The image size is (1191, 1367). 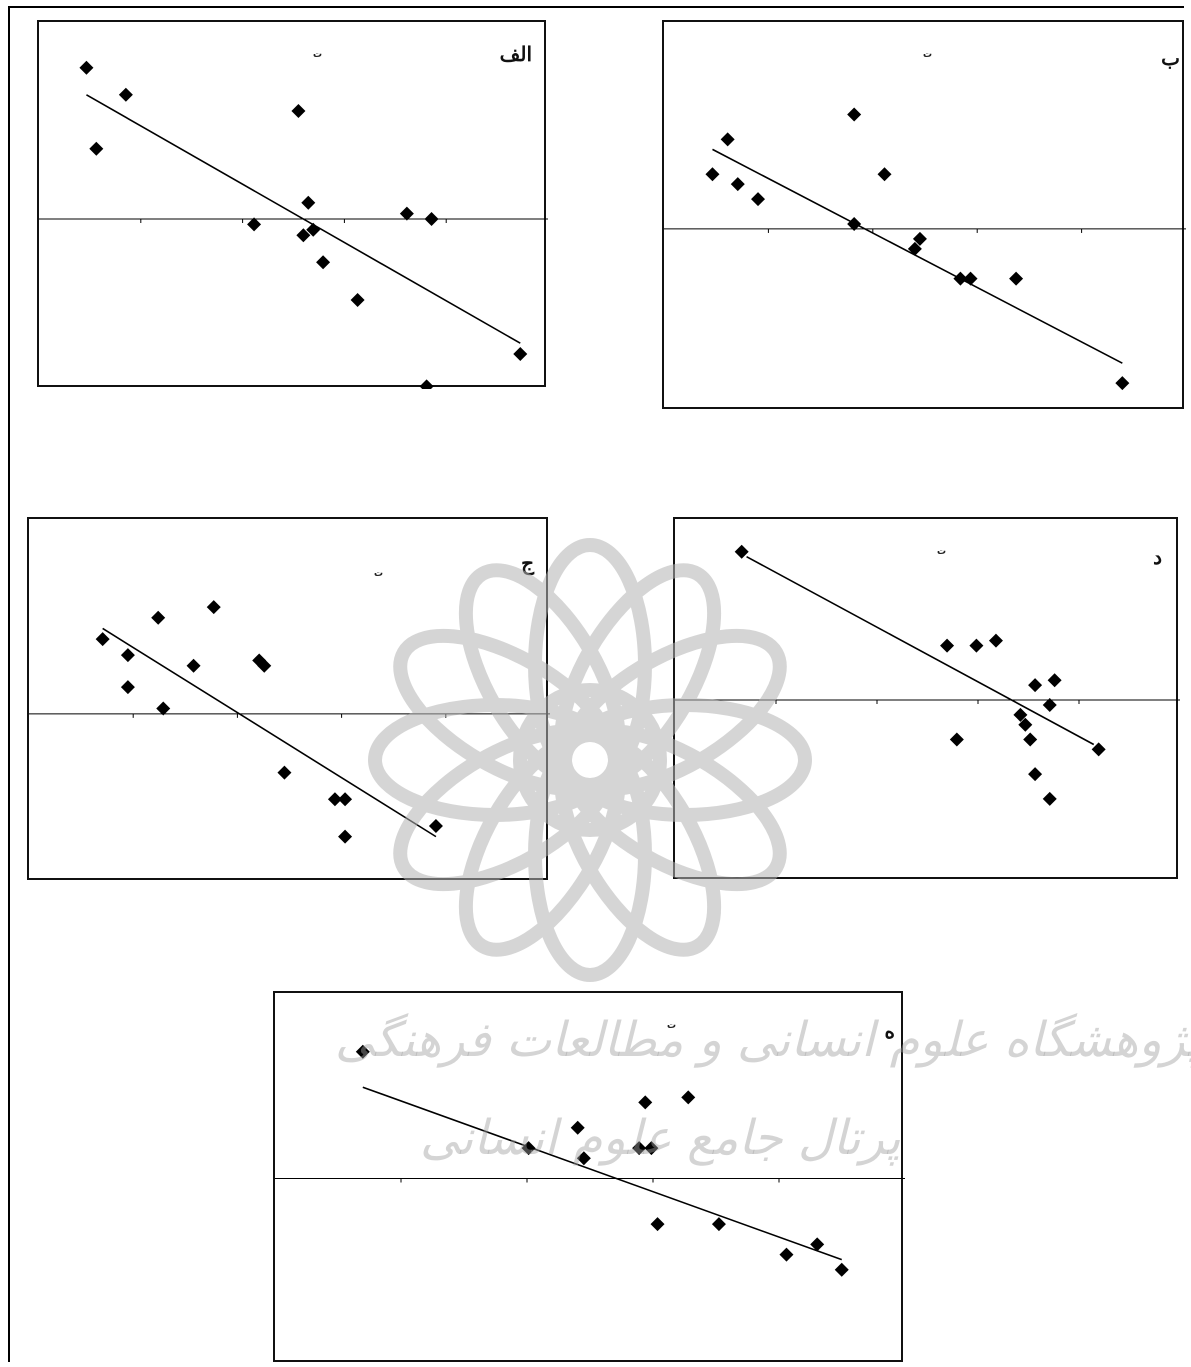 What do you see at coordinates (1157, 557) in the screenshot?
I see `panel-label: د` at bounding box center [1157, 557].